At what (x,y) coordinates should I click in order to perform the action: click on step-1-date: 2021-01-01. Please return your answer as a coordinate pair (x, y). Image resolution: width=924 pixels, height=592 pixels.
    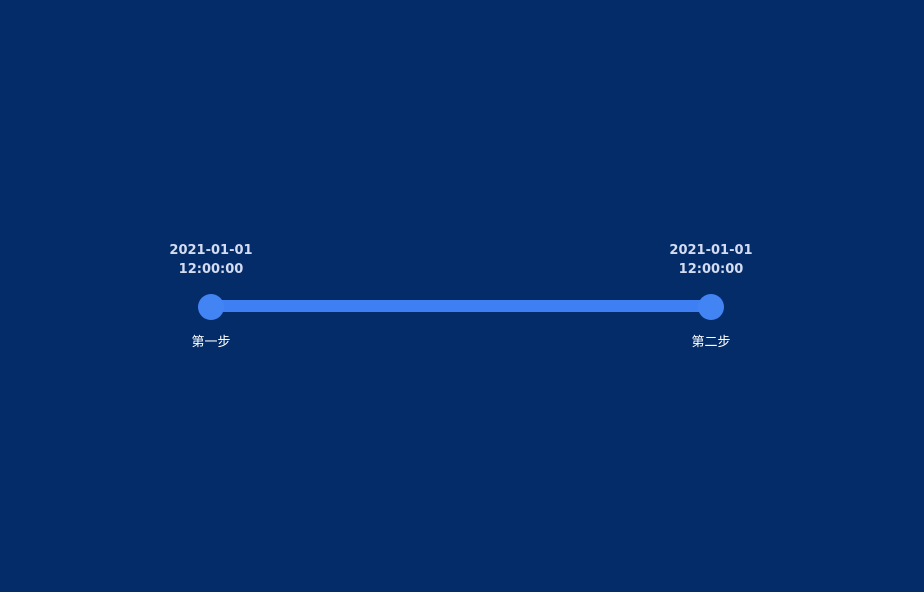
    Looking at the image, I should click on (211, 250).